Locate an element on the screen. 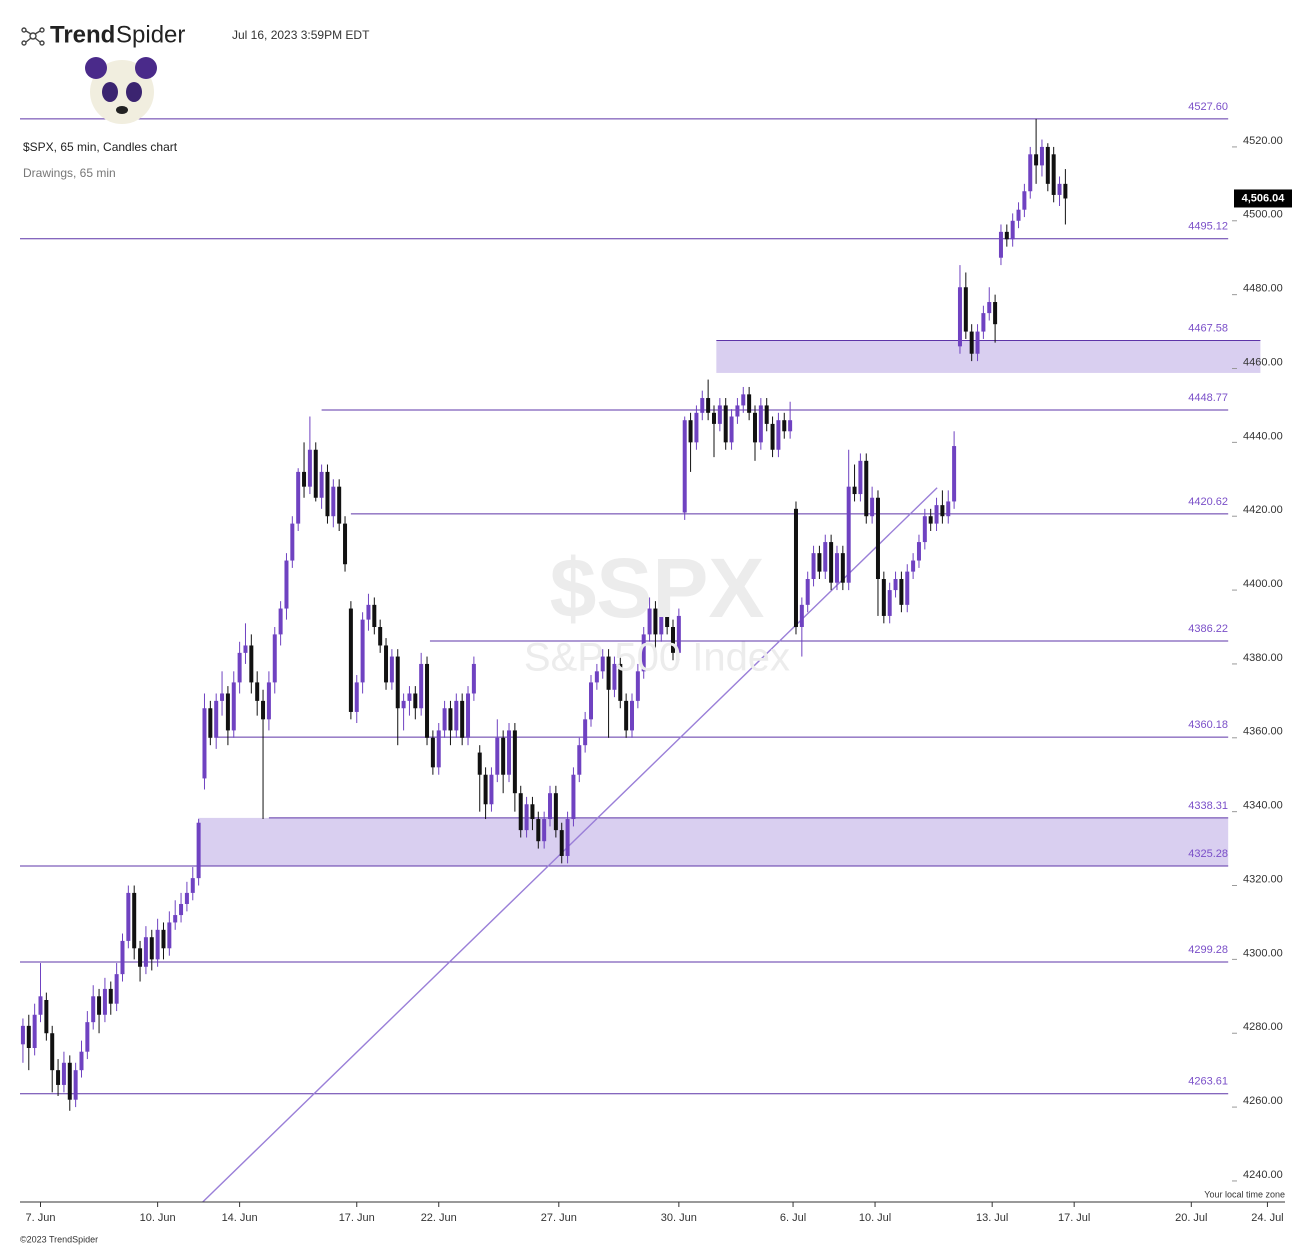 This screenshot has width=1314, height=1249. price-level-label: 4299.28 is located at coordinates (1208, 950).